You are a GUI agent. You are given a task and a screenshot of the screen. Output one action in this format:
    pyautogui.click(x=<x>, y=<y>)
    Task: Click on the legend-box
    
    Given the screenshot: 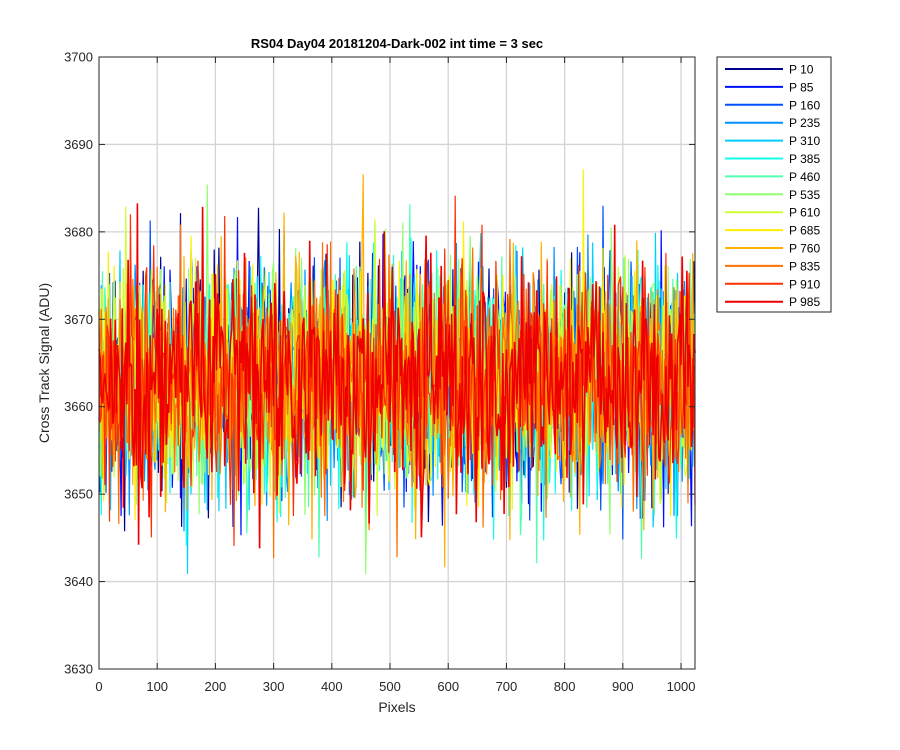 What is the action you would take?
    pyautogui.click(x=774, y=184)
    